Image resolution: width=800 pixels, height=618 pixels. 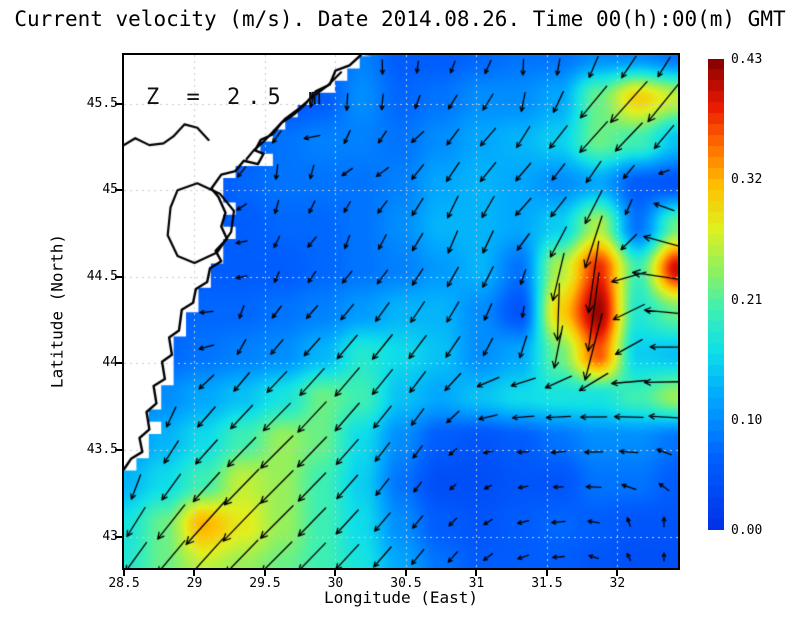 I want to click on x-tick-label: 29, so click(x=194, y=583).